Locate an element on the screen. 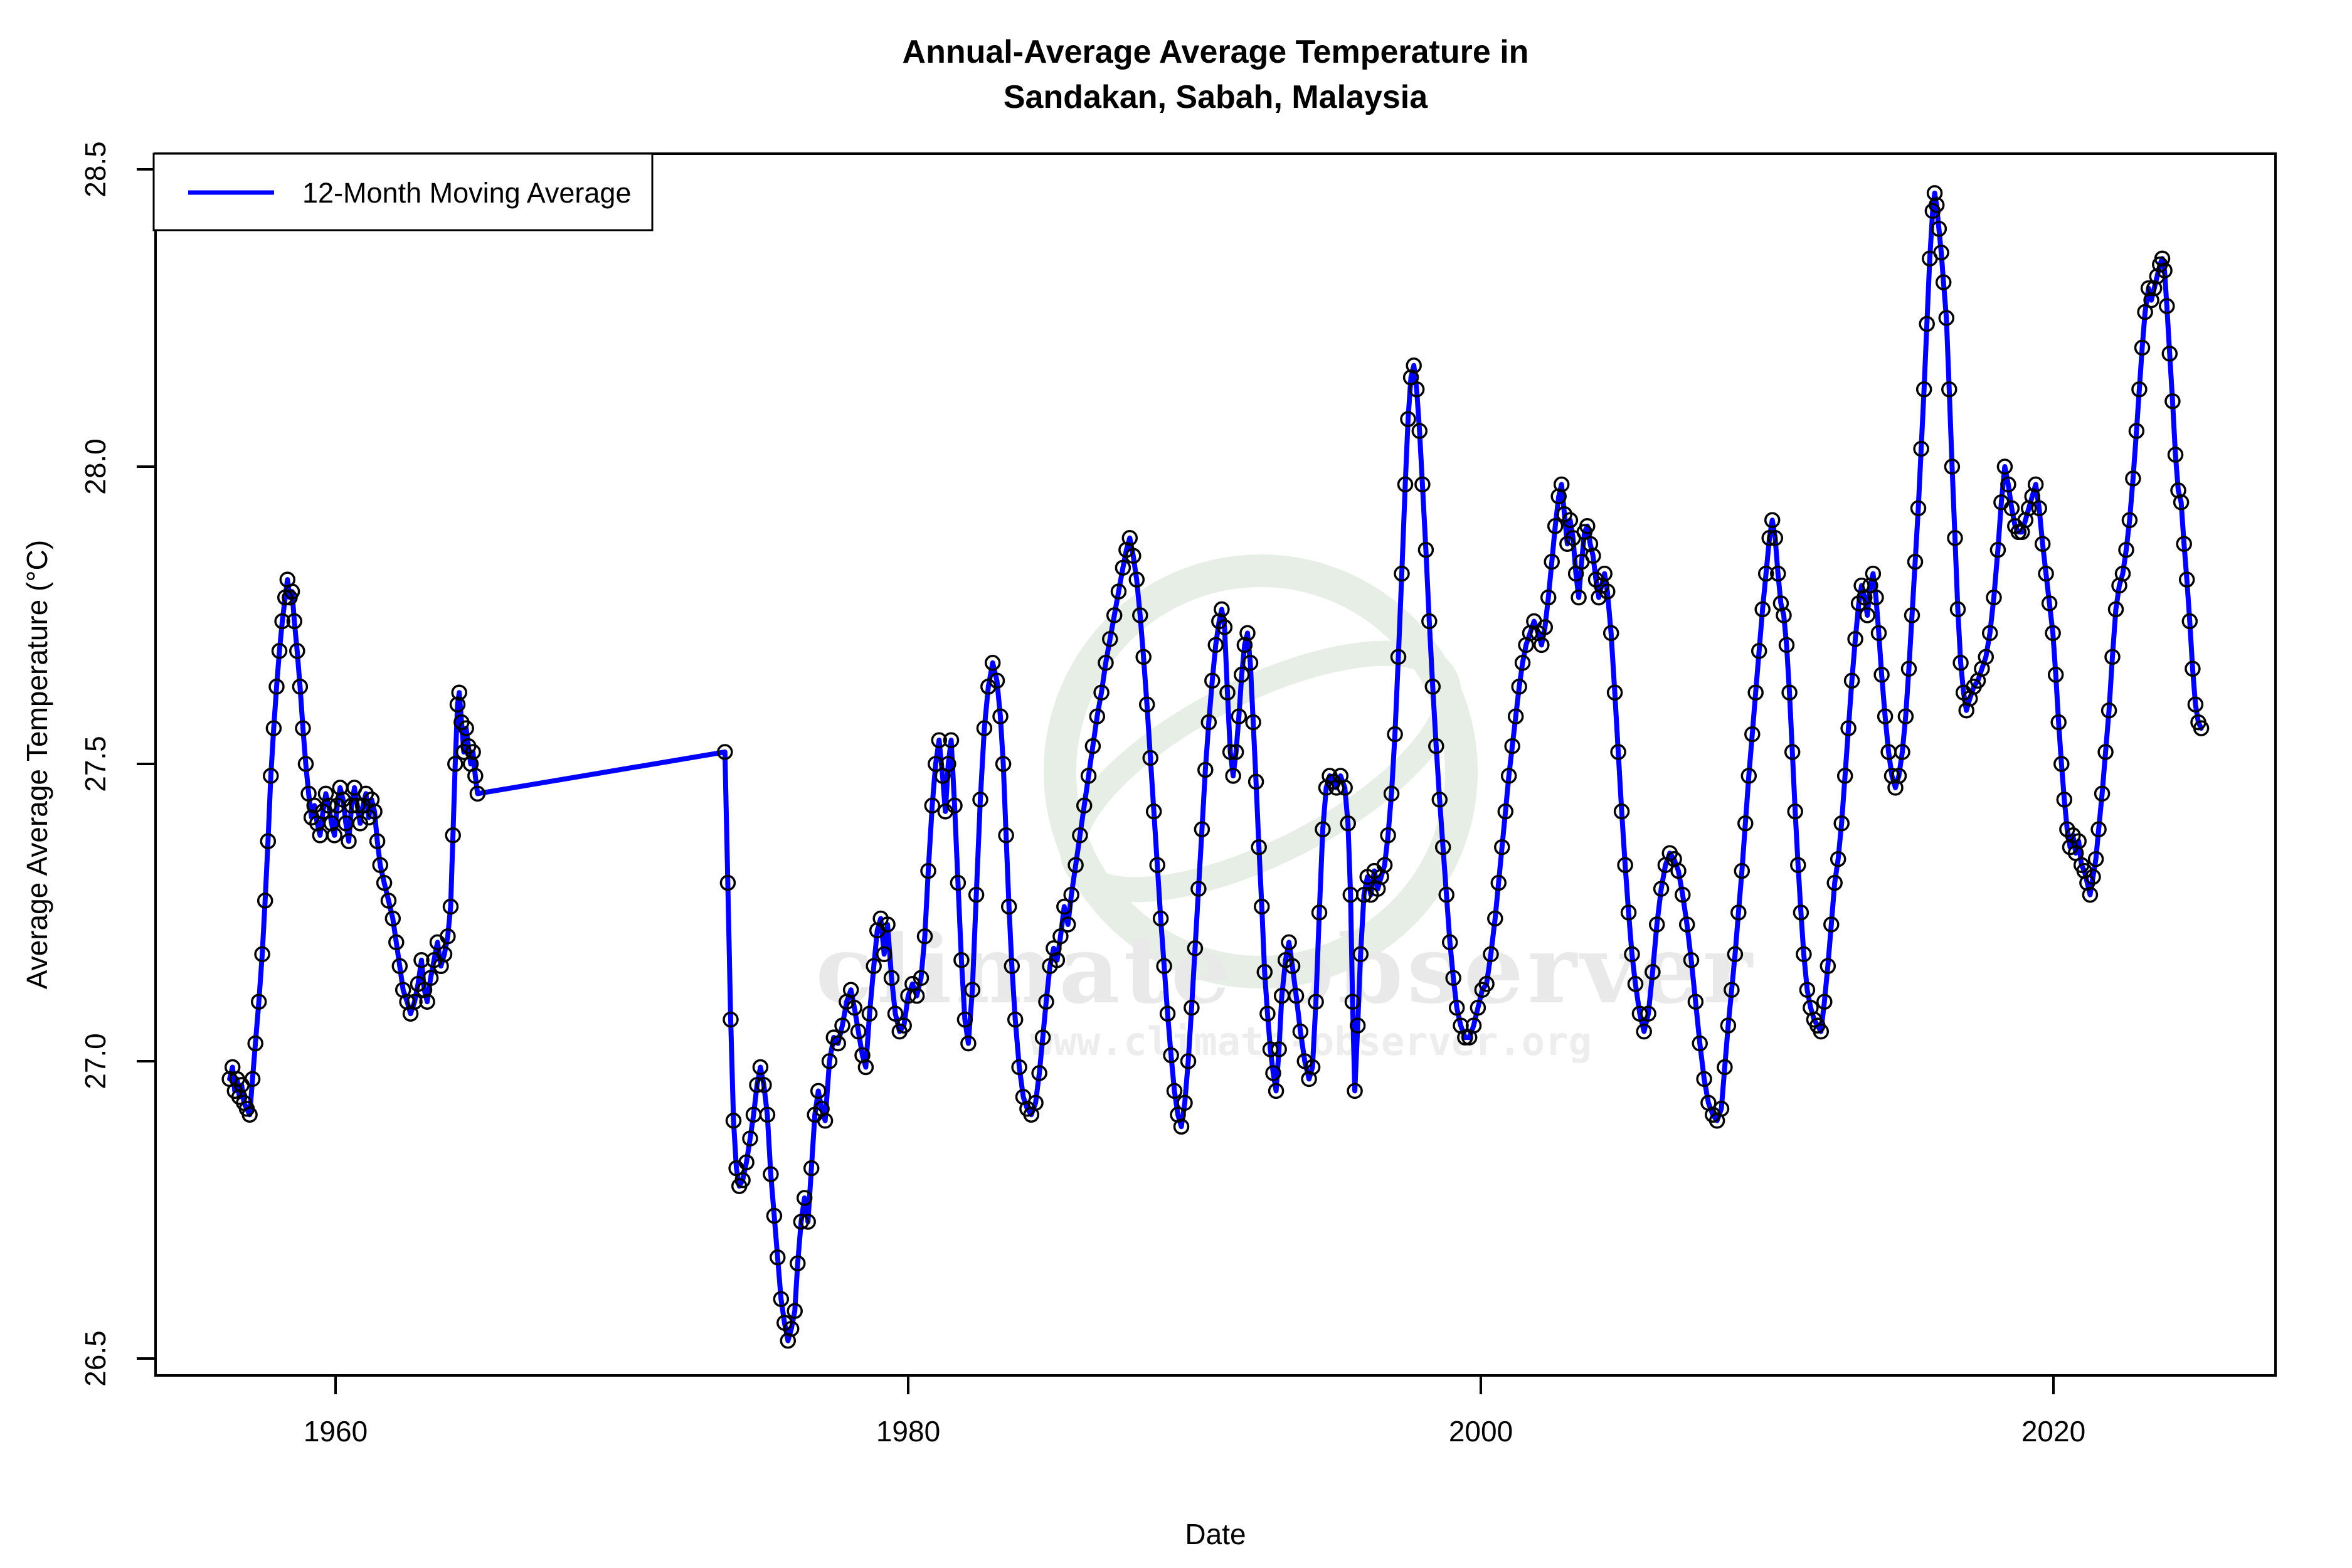 This screenshot has height=1568, width=2352. y-tick-label: 26.5 is located at coordinates (95, 1358).